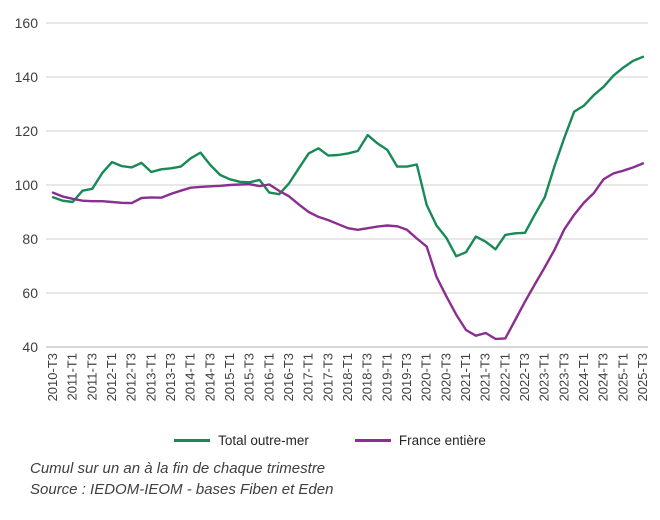 The width and height of the screenshot is (660, 520). What do you see at coordinates (372, 440) in the screenshot?
I see `legend-line-swatch-purple` at bounding box center [372, 440].